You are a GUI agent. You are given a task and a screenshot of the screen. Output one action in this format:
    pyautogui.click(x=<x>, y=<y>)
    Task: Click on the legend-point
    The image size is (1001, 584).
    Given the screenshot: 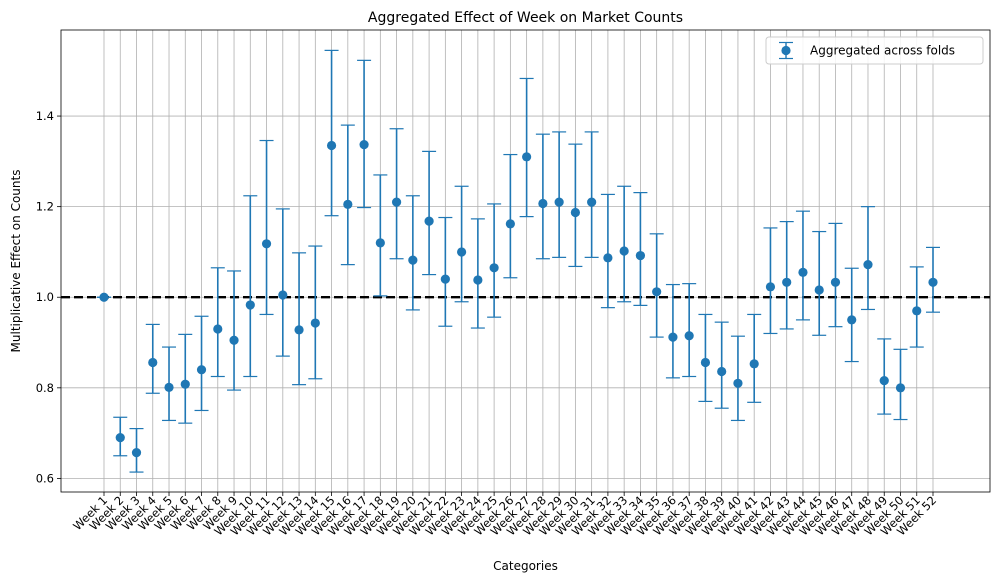 What is the action you would take?
    pyautogui.click(x=786, y=50)
    